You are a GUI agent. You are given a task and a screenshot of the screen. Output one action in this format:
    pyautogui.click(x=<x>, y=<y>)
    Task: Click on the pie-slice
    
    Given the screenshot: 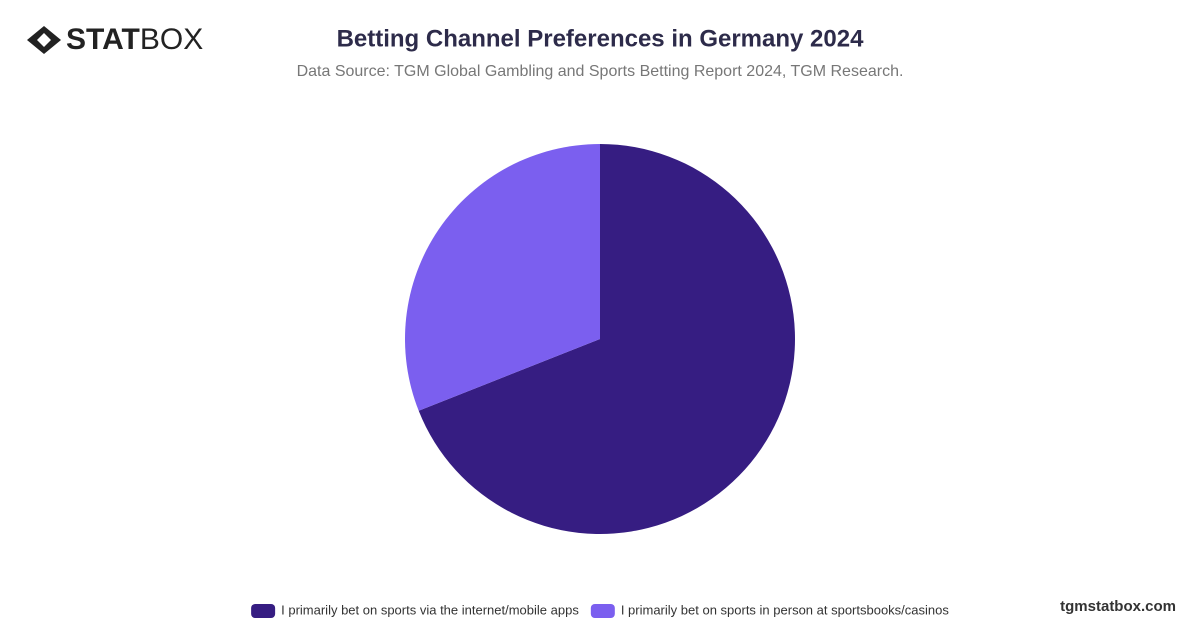 What is the action you would take?
    pyautogui.click(x=502, y=277)
    